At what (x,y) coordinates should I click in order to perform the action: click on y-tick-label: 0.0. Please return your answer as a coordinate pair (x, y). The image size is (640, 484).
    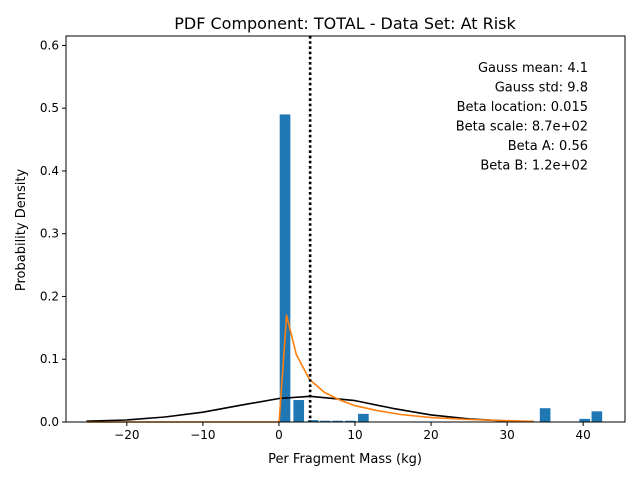
    Looking at the image, I should click on (49, 422).